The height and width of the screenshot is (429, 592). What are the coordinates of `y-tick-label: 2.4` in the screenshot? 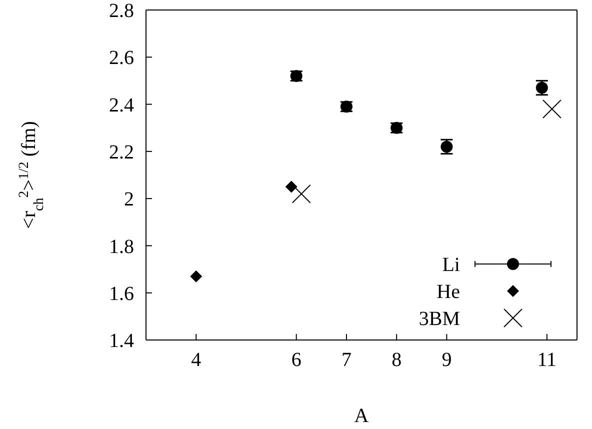 It's located at (121, 105).